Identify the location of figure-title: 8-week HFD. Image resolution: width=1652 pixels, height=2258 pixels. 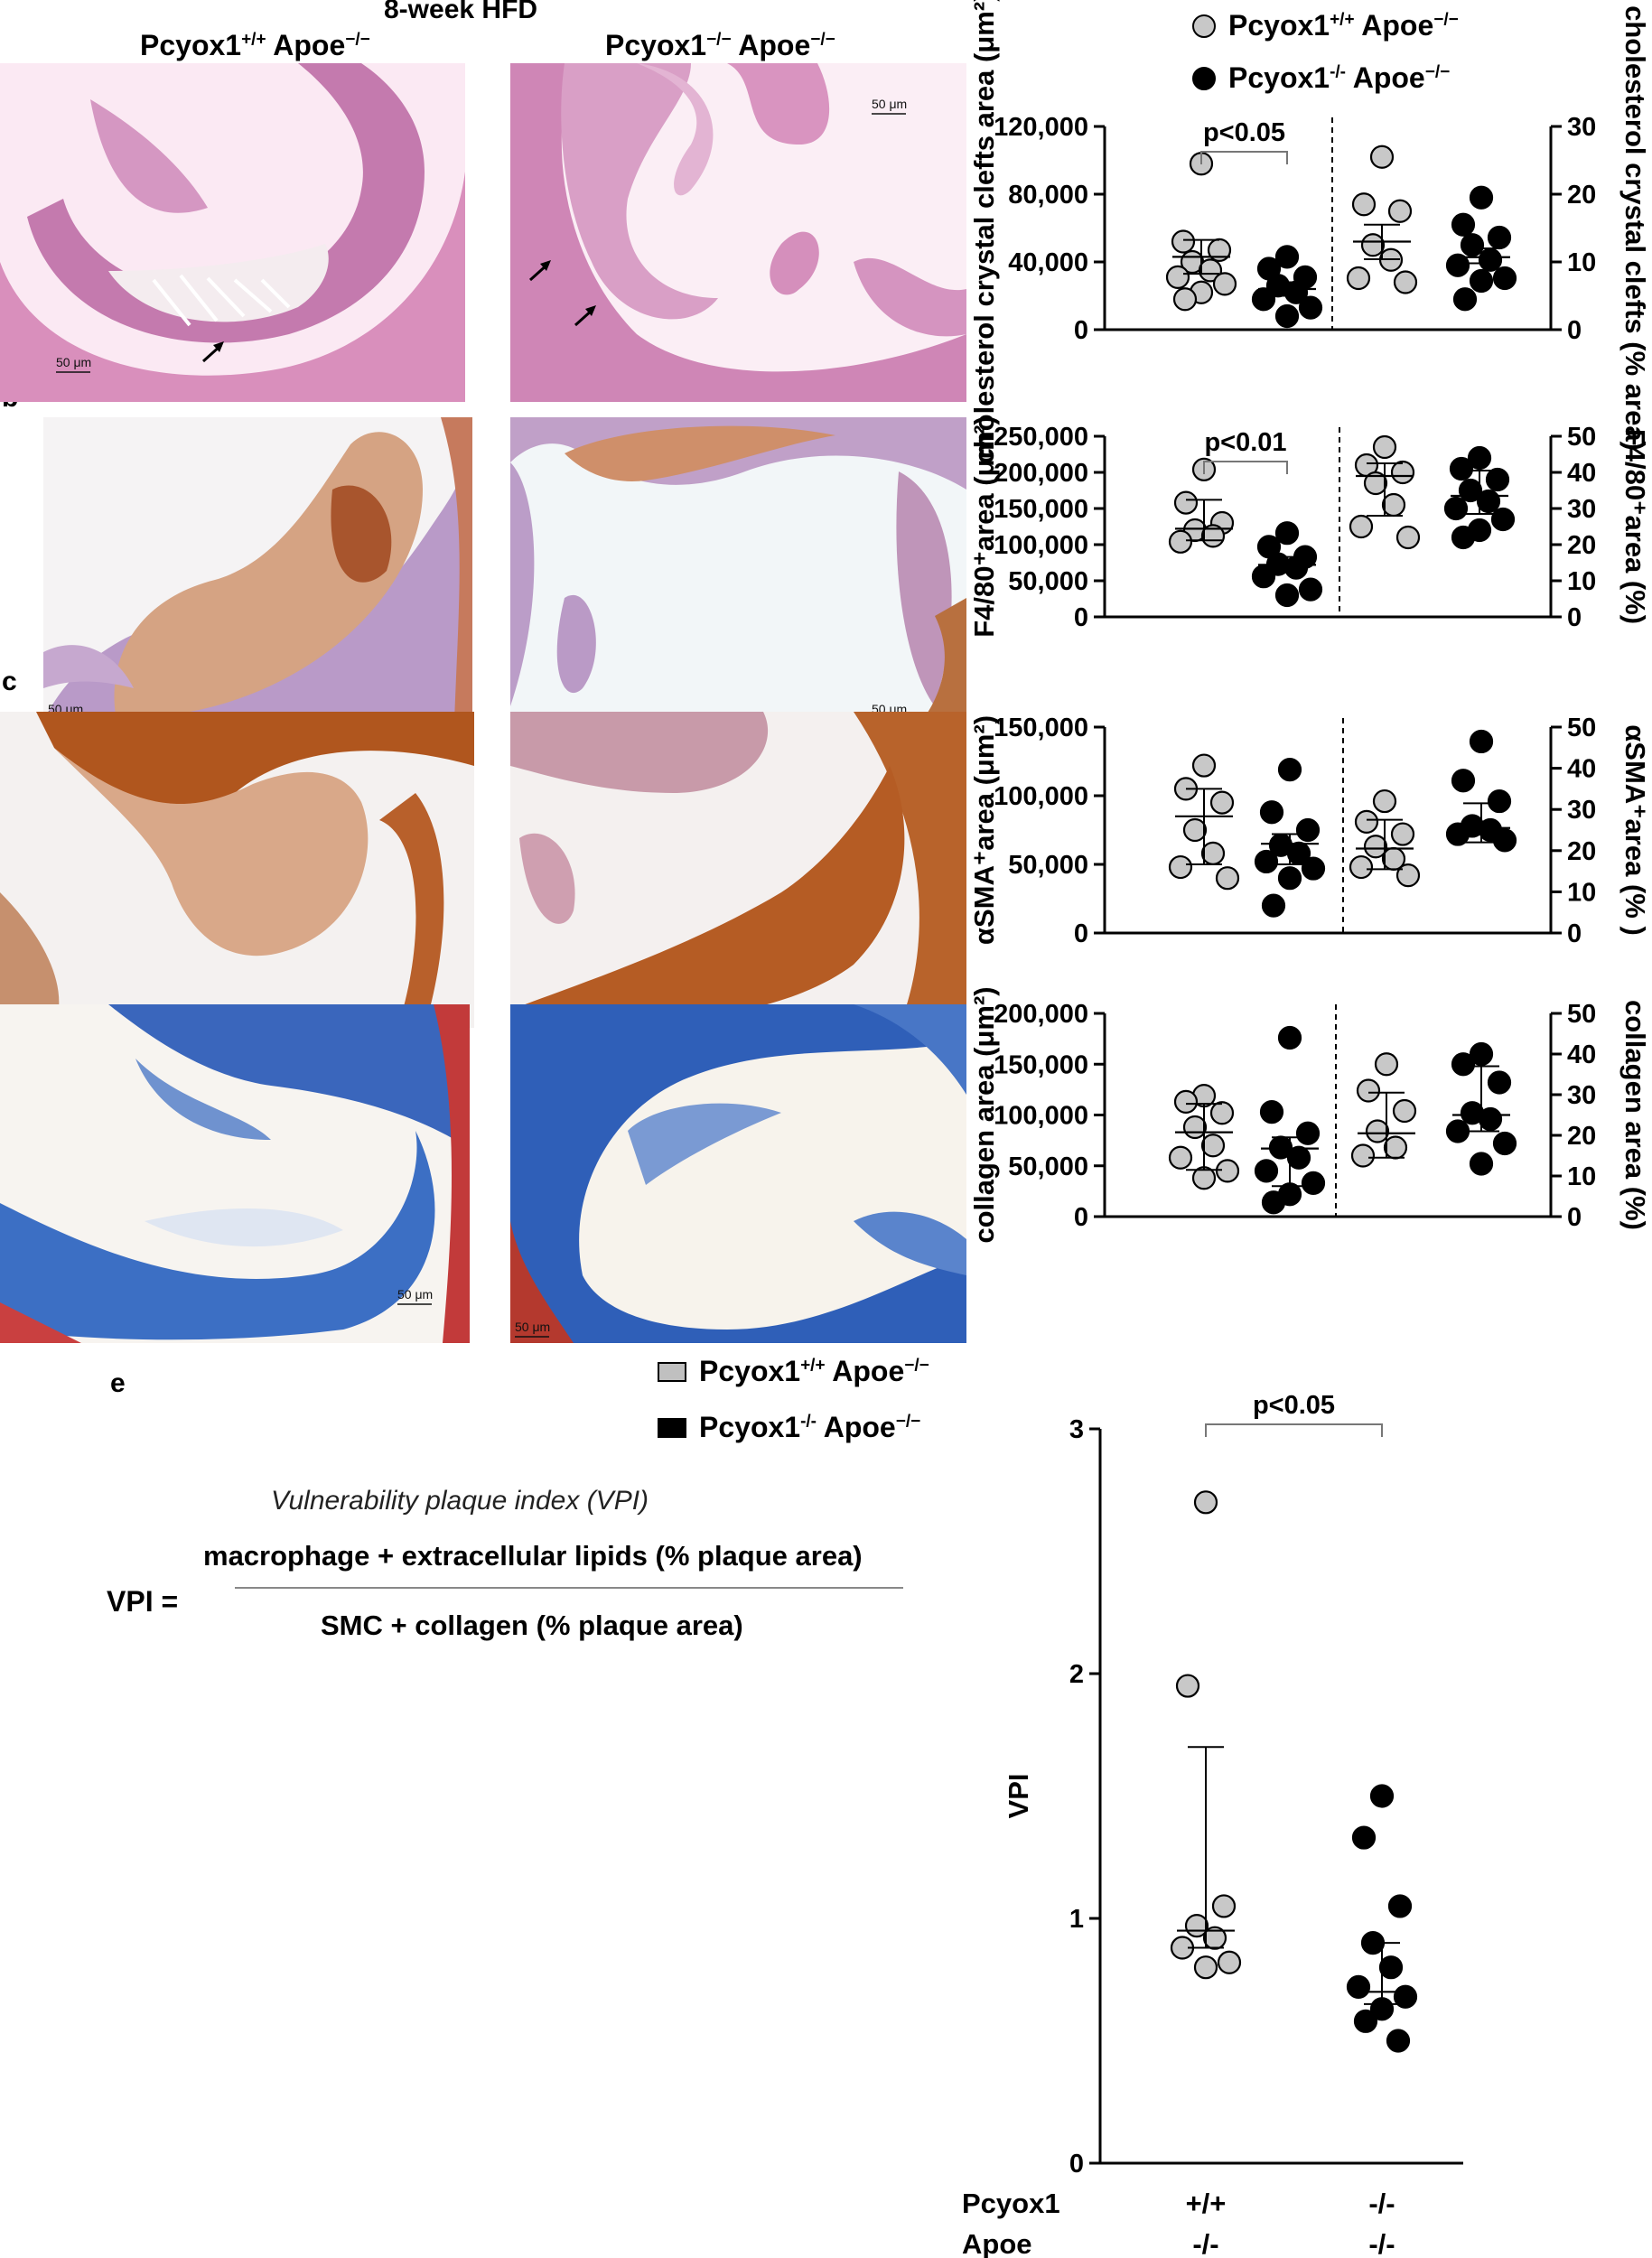
(461, 12).